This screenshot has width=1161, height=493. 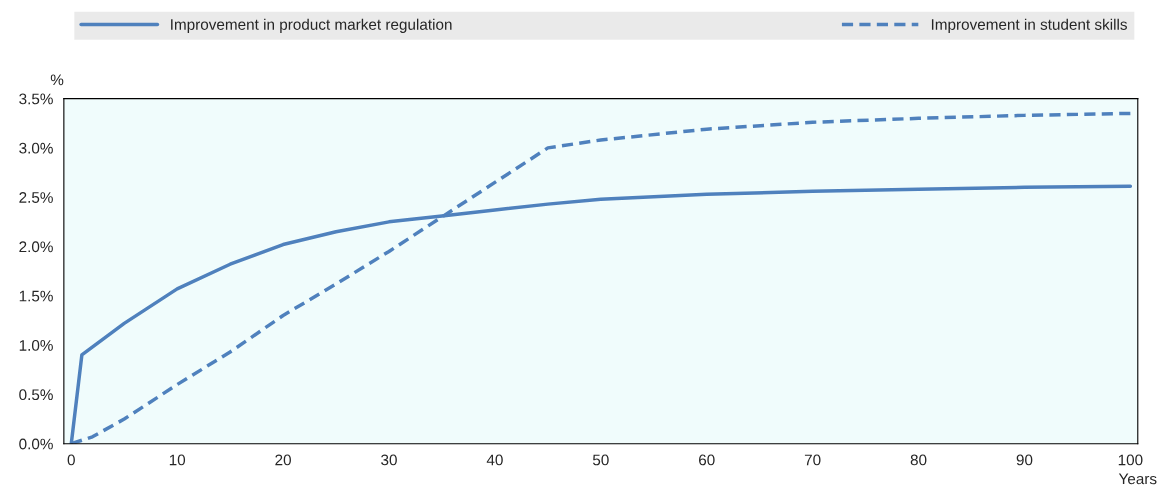 What do you see at coordinates (36, 444) in the screenshot?
I see `y-tick-label: 0.0%` at bounding box center [36, 444].